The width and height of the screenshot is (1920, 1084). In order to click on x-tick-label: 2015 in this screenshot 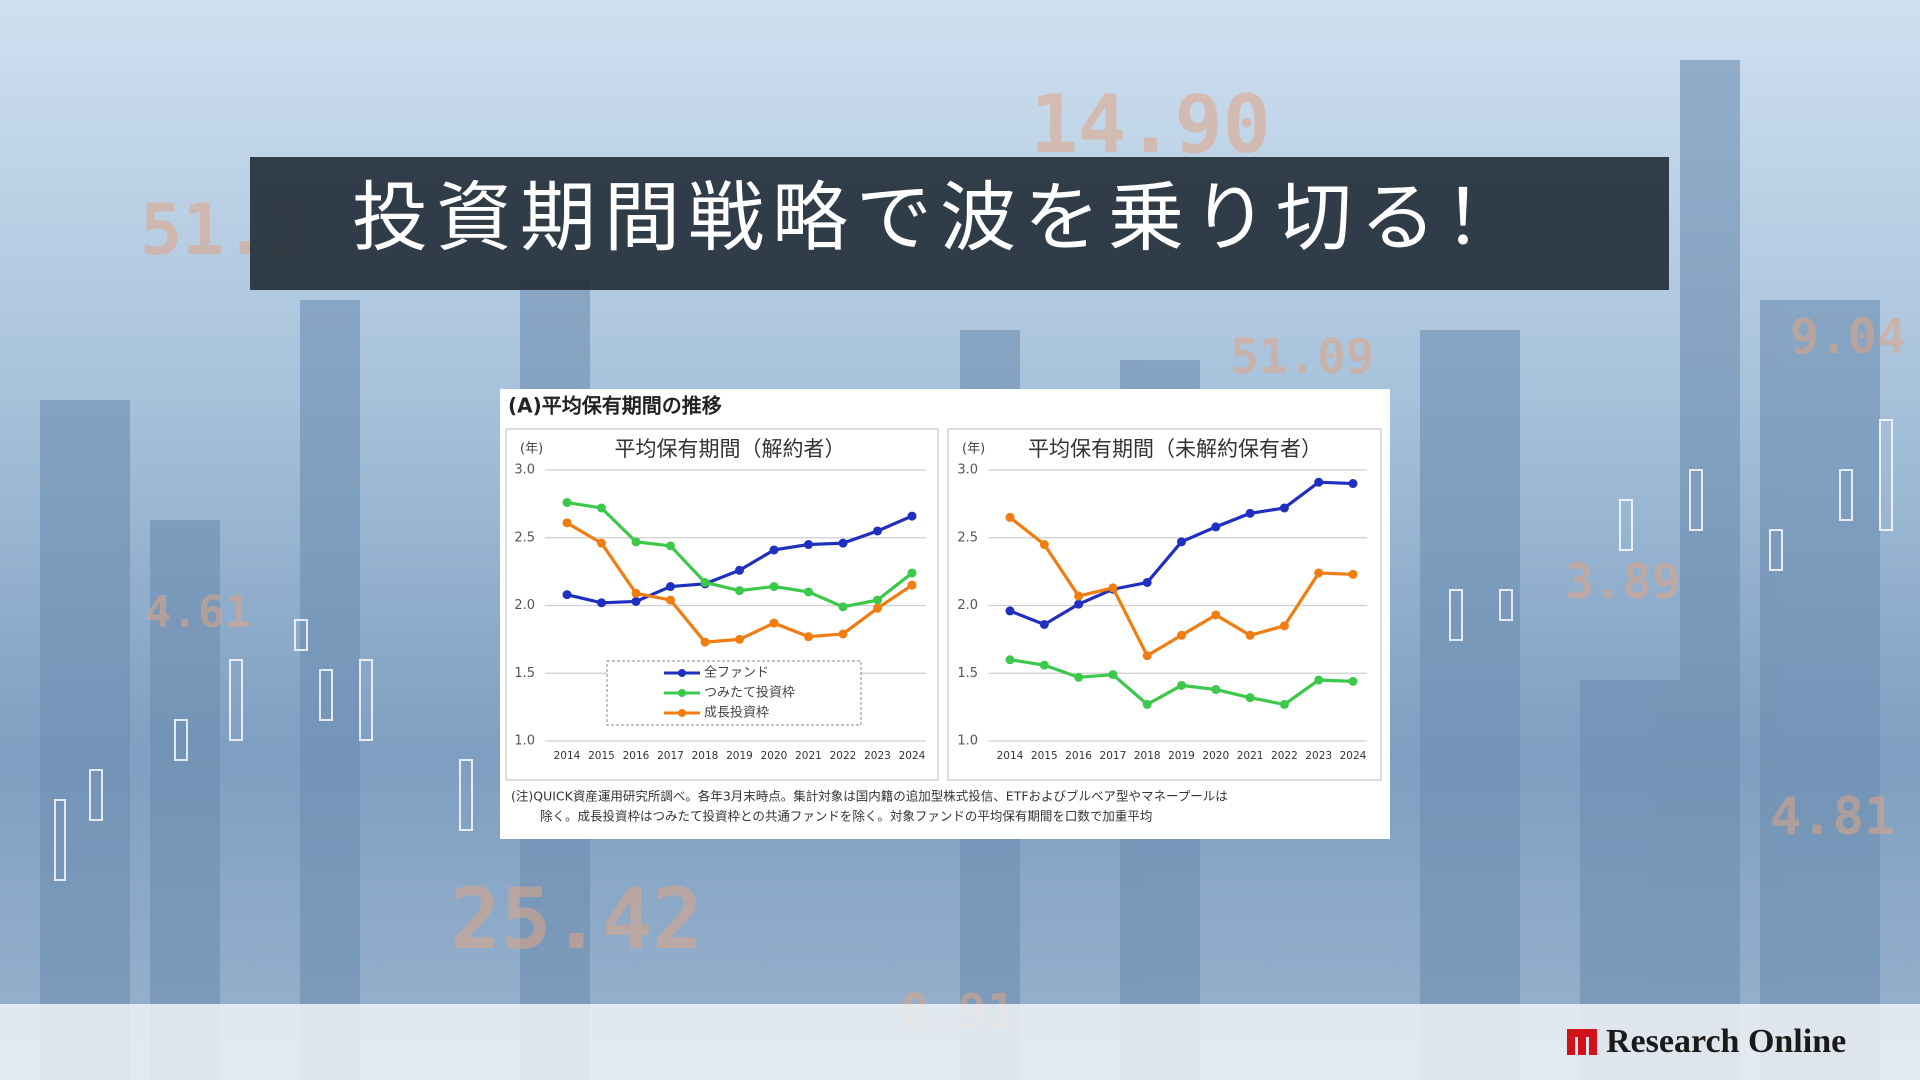, I will do `click(601, 756)`.